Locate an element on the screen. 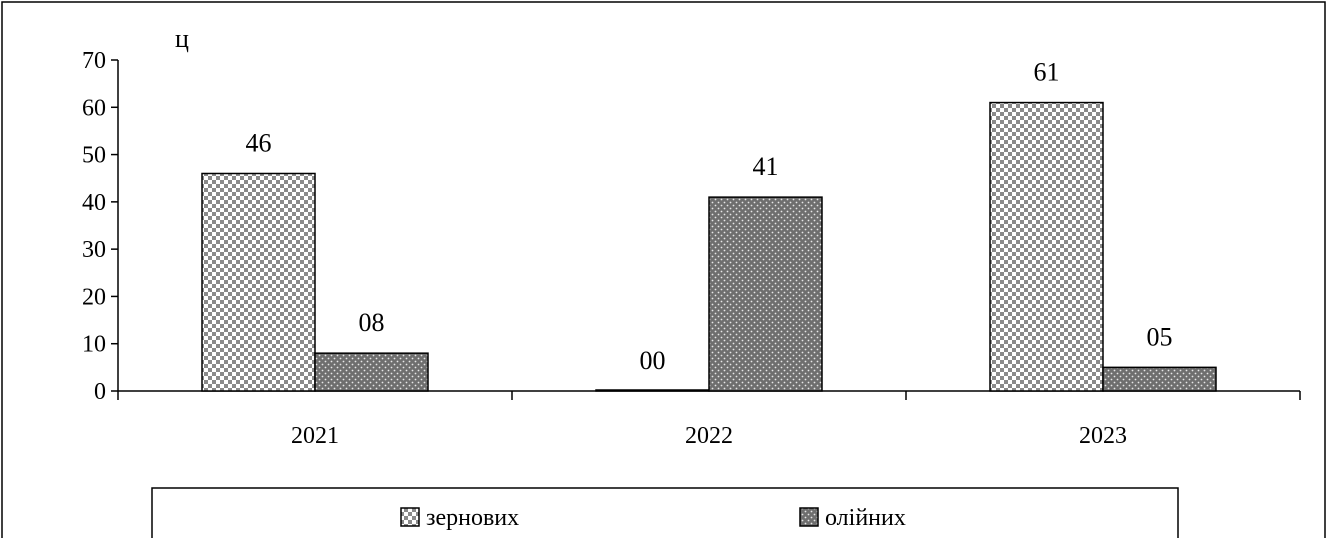 Image resolution: width=1327 pixels, height=543 pixels. legend-box is located at coordinates (665, 515).